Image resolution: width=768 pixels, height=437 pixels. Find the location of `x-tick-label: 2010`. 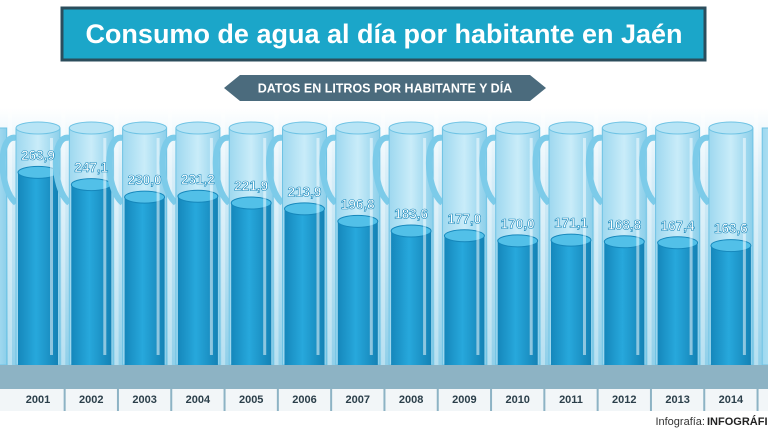

x-tick-label: 2010 is located at coordinates (517, 400).